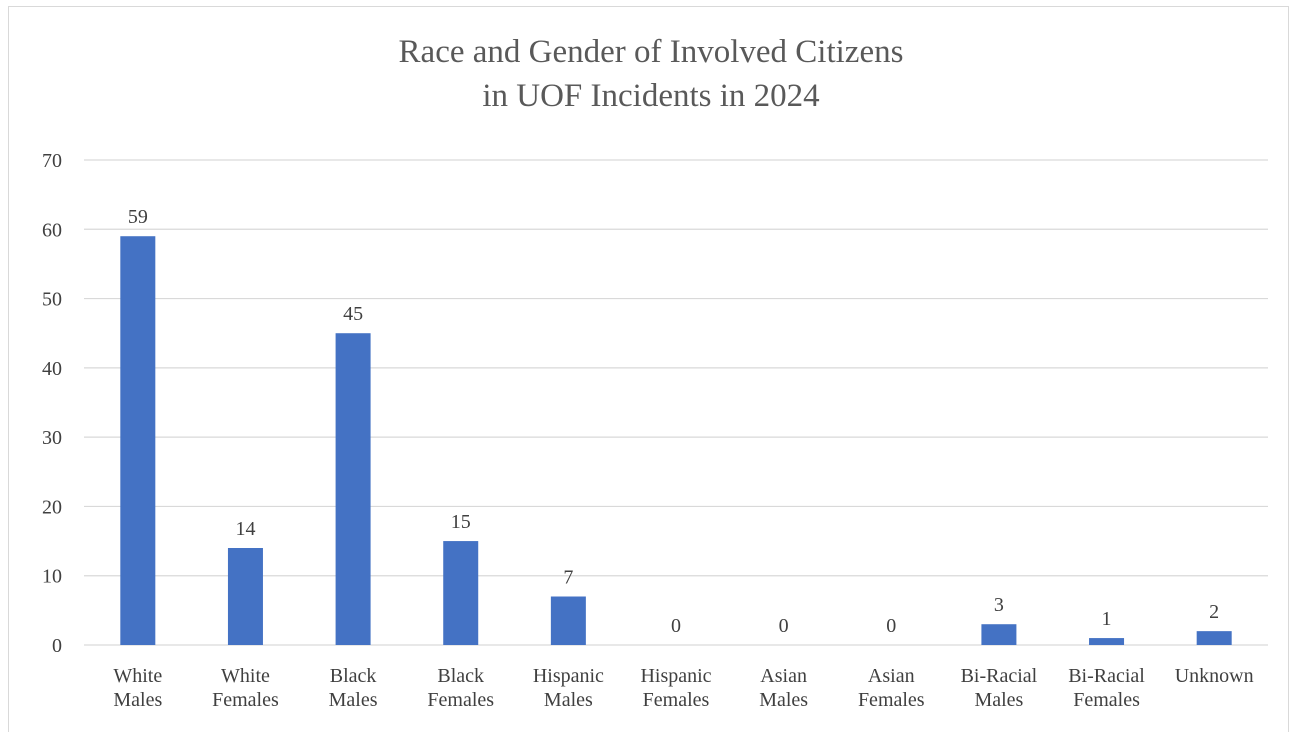  I want to click on data-label: 59, so click(138, 217).